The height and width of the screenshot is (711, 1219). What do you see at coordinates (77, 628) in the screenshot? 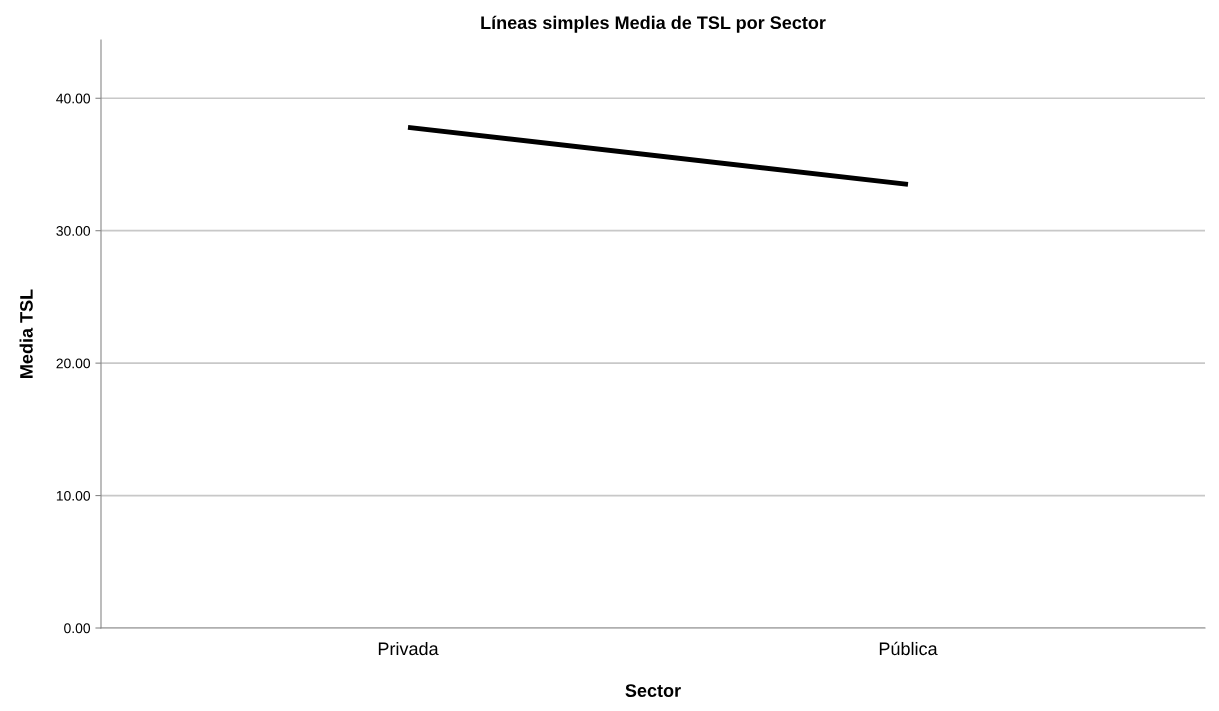
I see `y-tick-label: 0.00` at bounding box center [77, 628].